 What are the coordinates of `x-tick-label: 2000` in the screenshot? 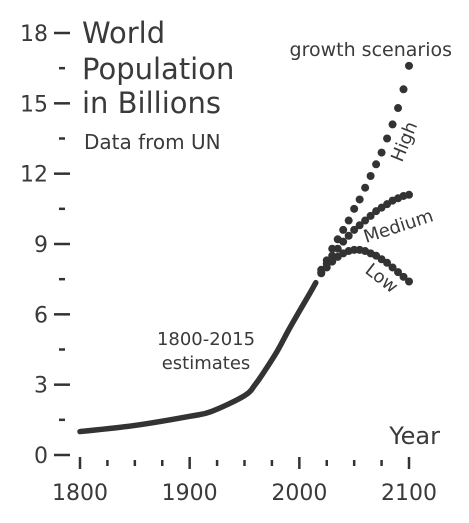 It's located at (299, 493).